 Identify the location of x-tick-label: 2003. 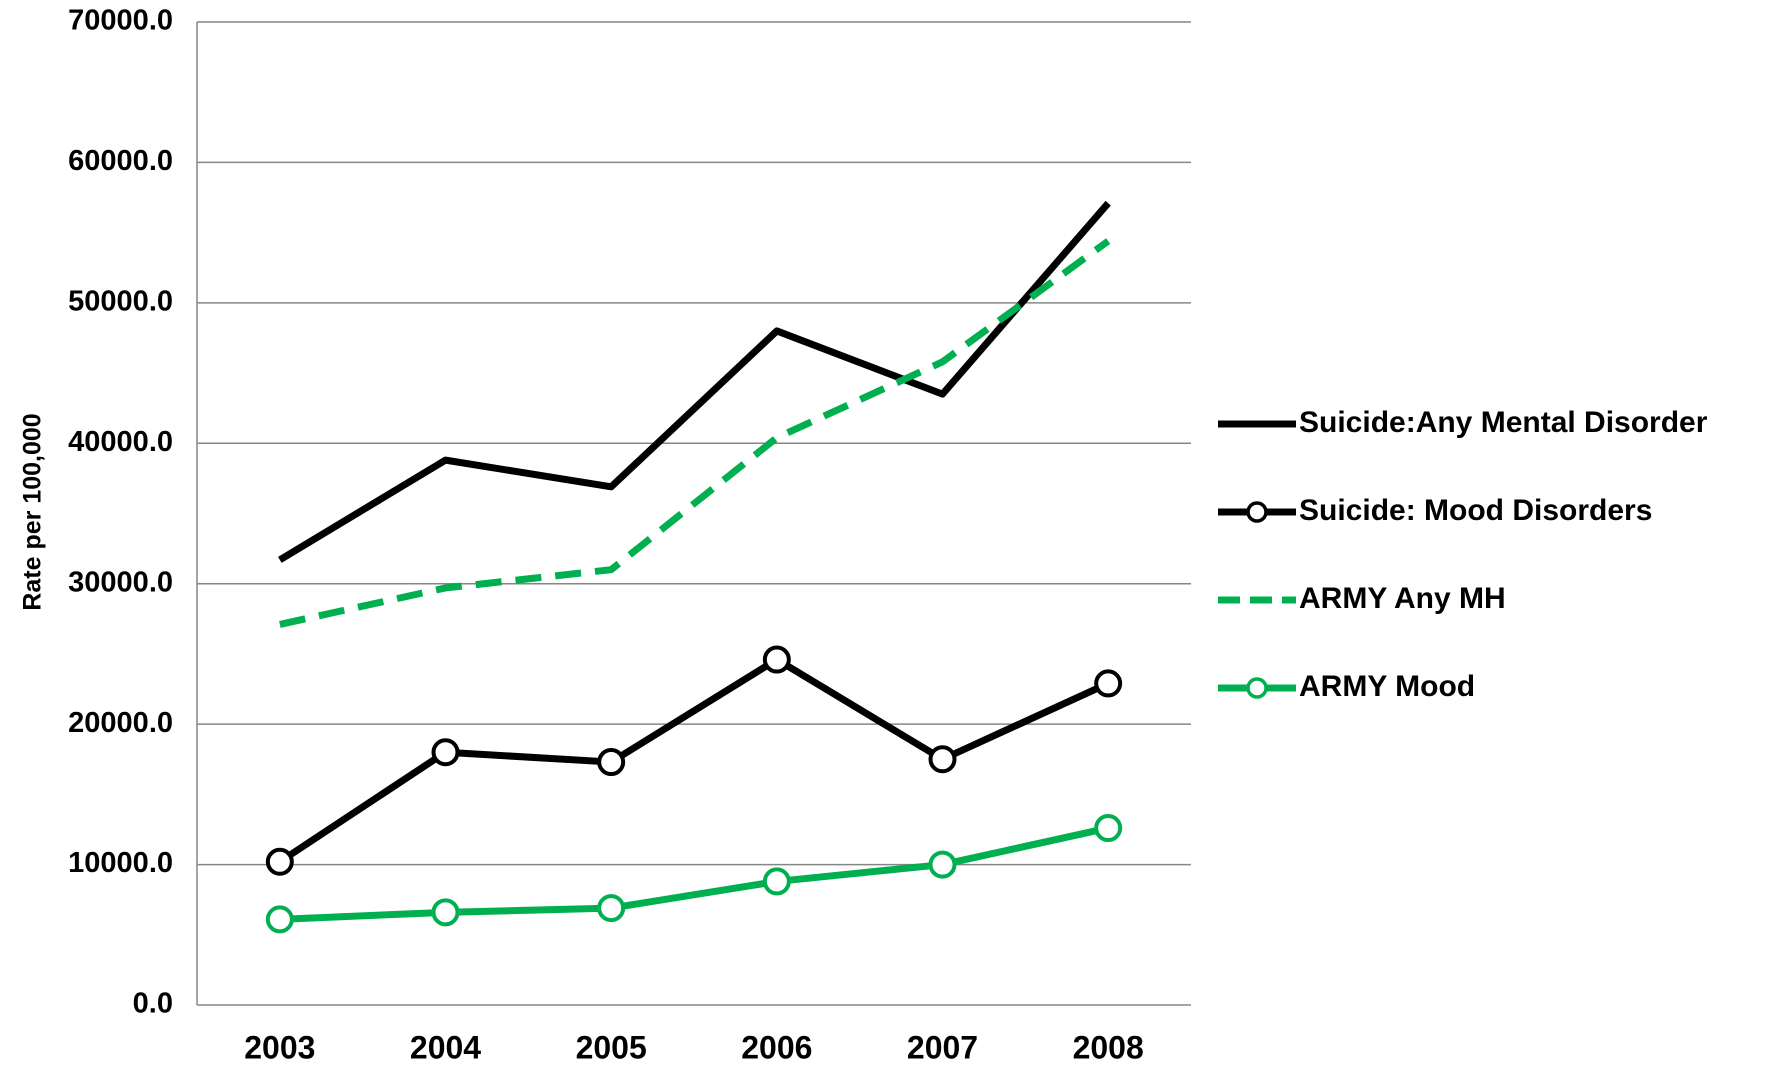
(279, 1047).